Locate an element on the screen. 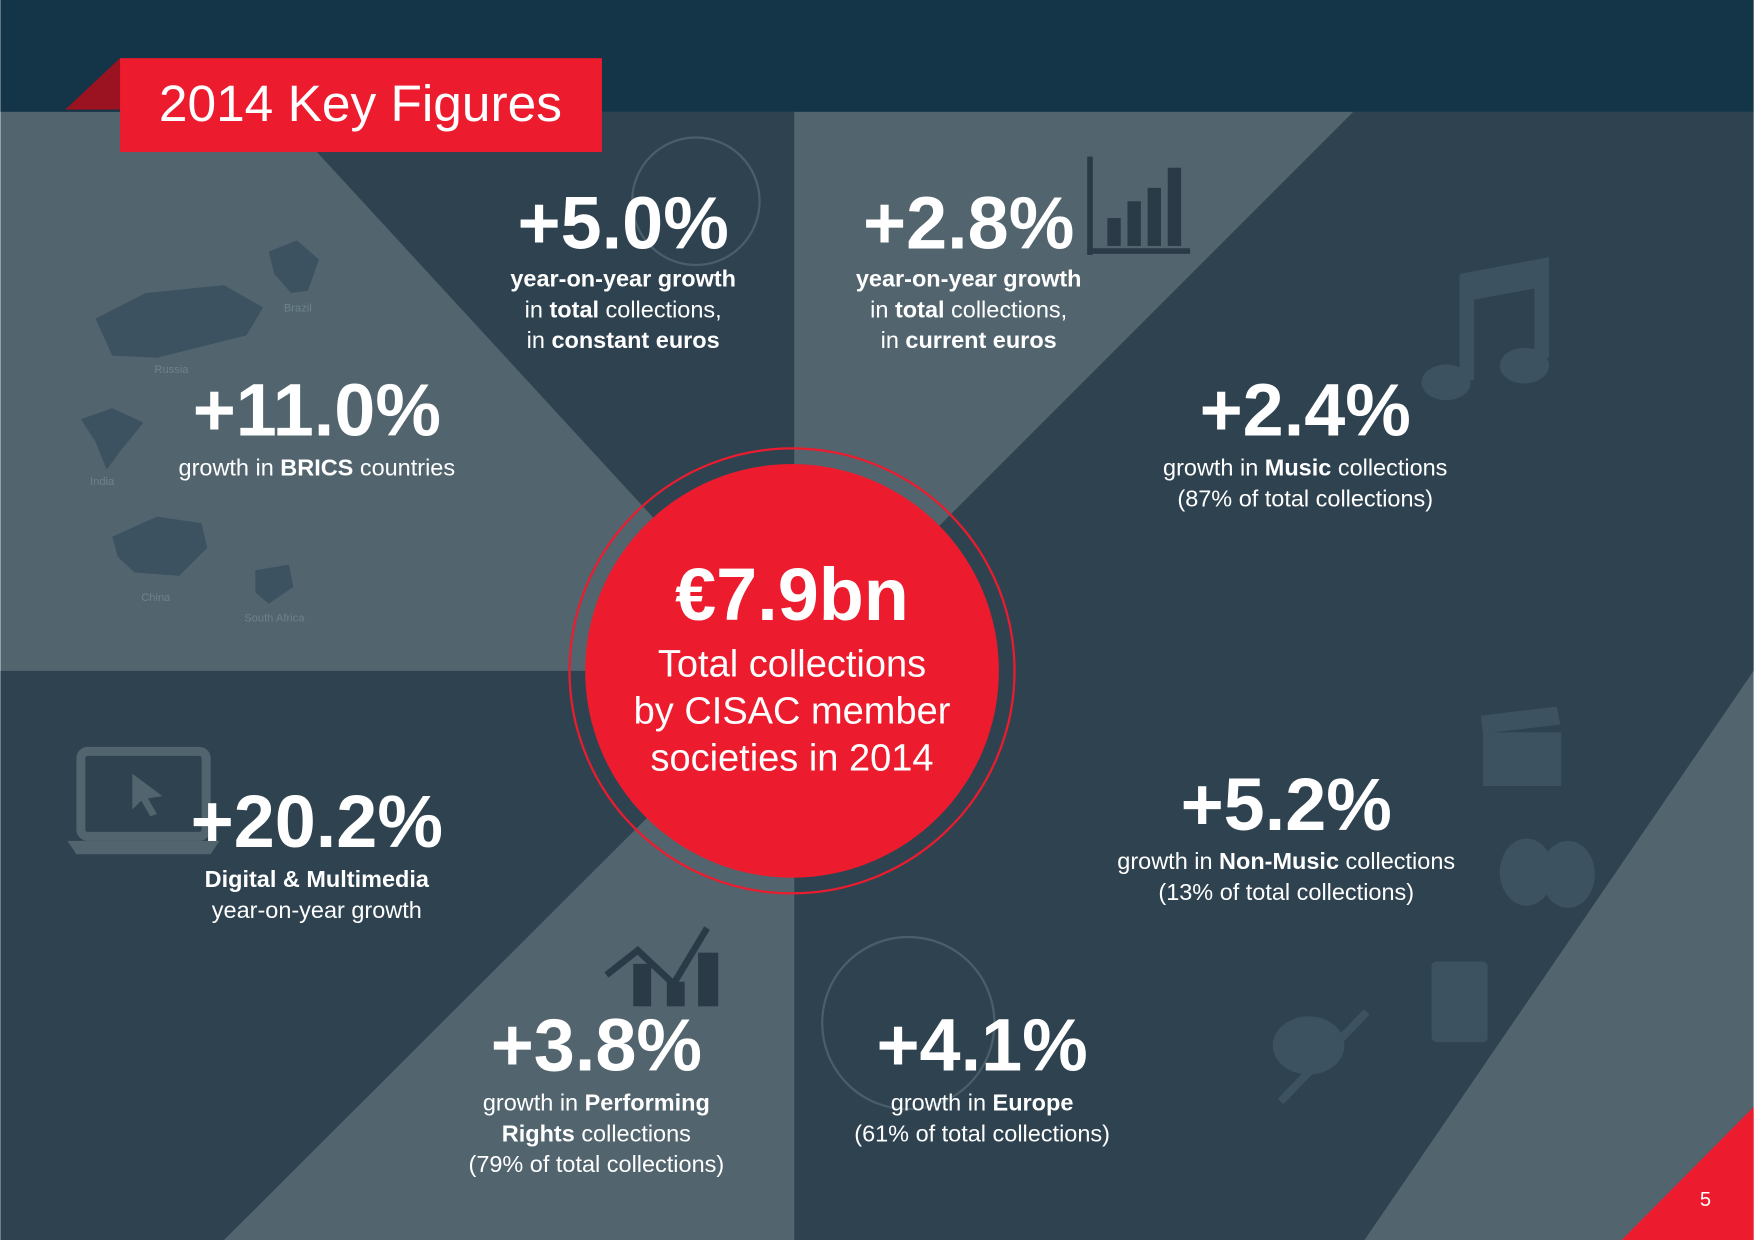 The image size is (1754, 1240). stat-description: growth in BRICS countries is located at coordinates (317, 468).